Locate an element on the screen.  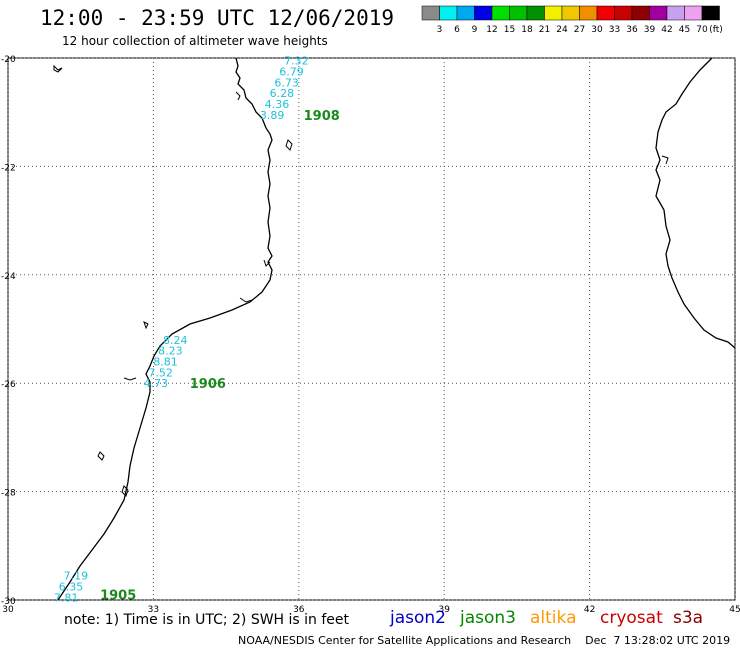
lon-tick-label: 33 is located at coordinates (153, 610).